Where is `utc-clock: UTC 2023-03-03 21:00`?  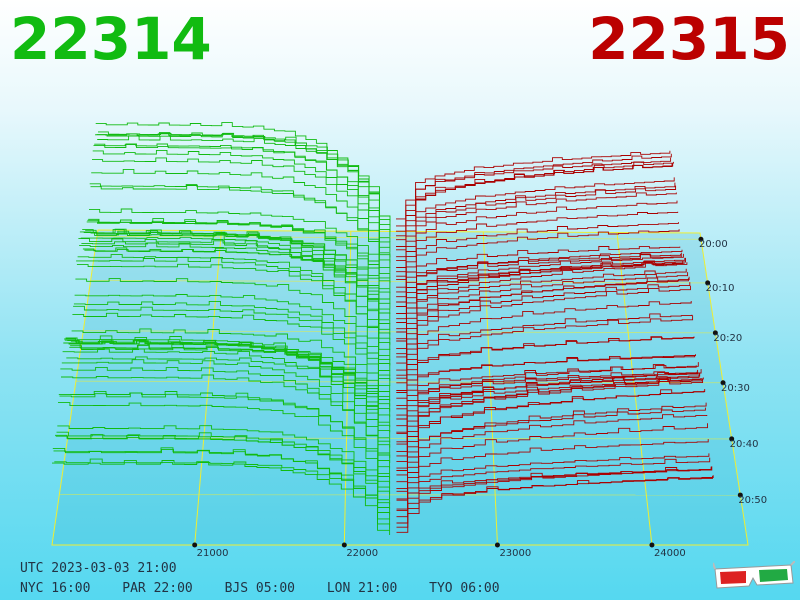 utc-clock: UTC 2023-03-03 21:00 is located at coordinates (98, 568).